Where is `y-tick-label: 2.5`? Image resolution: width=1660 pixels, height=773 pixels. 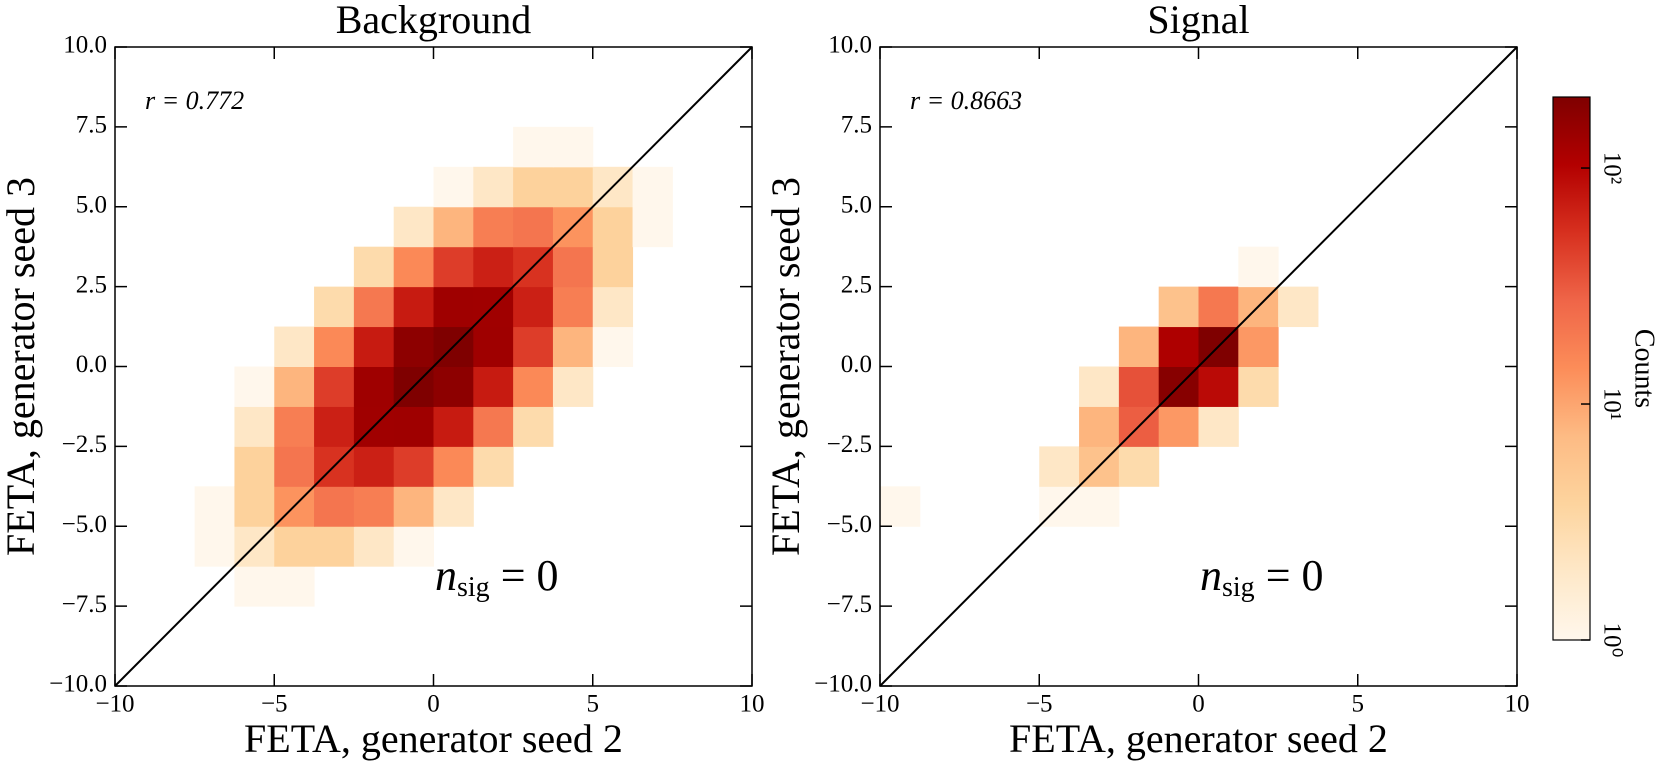 y-tick-label: 2.5 is located at coordinates (856, 284).